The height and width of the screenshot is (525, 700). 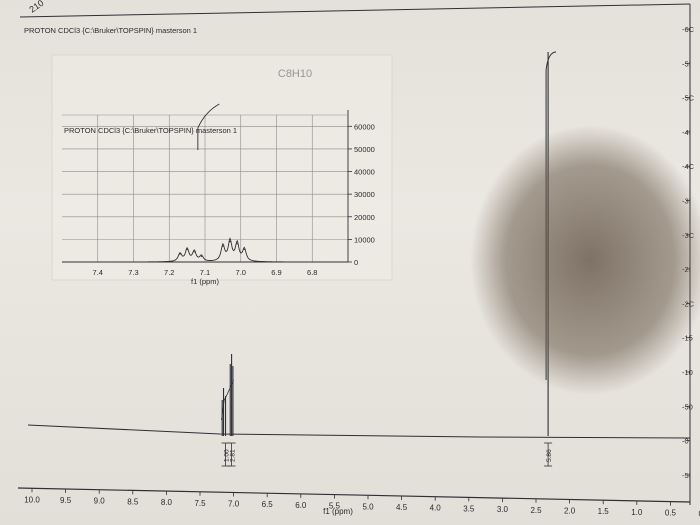 I want to click on inset-y-tick-label: 10000, so click(x=364, y=239).